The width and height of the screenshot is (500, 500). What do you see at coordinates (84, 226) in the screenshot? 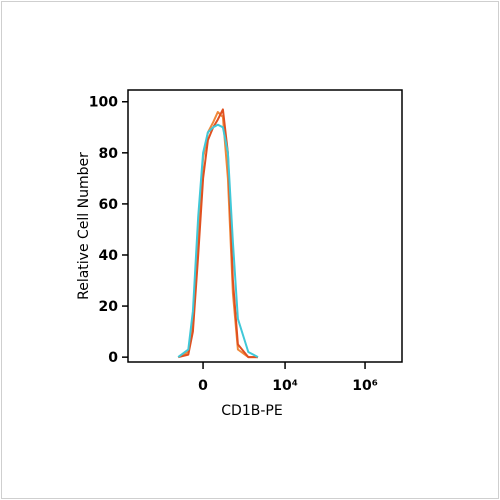
I see `y-axis-label: Relative Cell Number` at bounding box center [84, 226].